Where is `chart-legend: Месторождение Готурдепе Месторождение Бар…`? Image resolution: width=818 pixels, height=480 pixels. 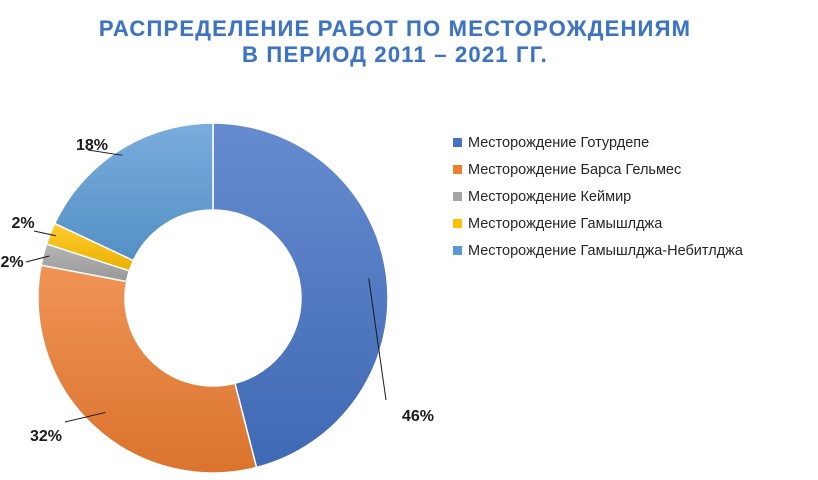 chart-legend: Месторождение Готурдепе Месторождение Бар… is located at coordinates (598, 196).